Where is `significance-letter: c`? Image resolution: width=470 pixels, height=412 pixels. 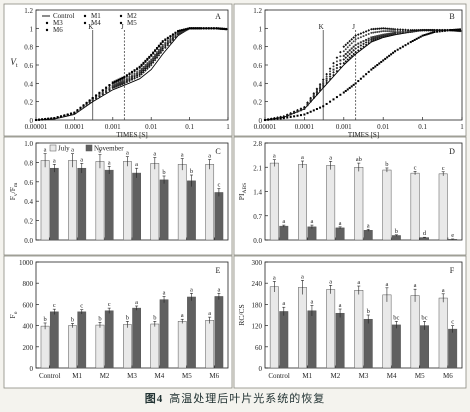
significance-letter: c is located at coordinates (452, 322).